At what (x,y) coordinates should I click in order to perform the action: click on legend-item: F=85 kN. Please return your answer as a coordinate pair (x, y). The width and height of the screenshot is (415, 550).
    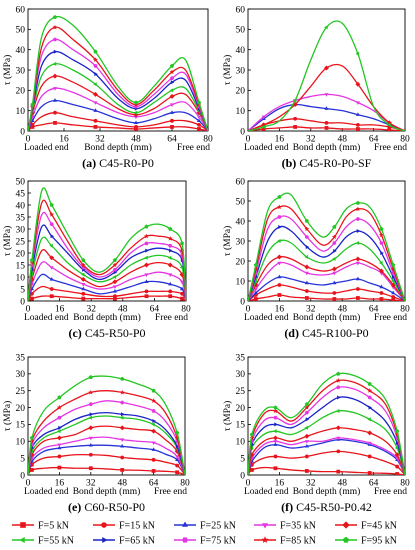
    Looking at the image, I should click on (285, 541).